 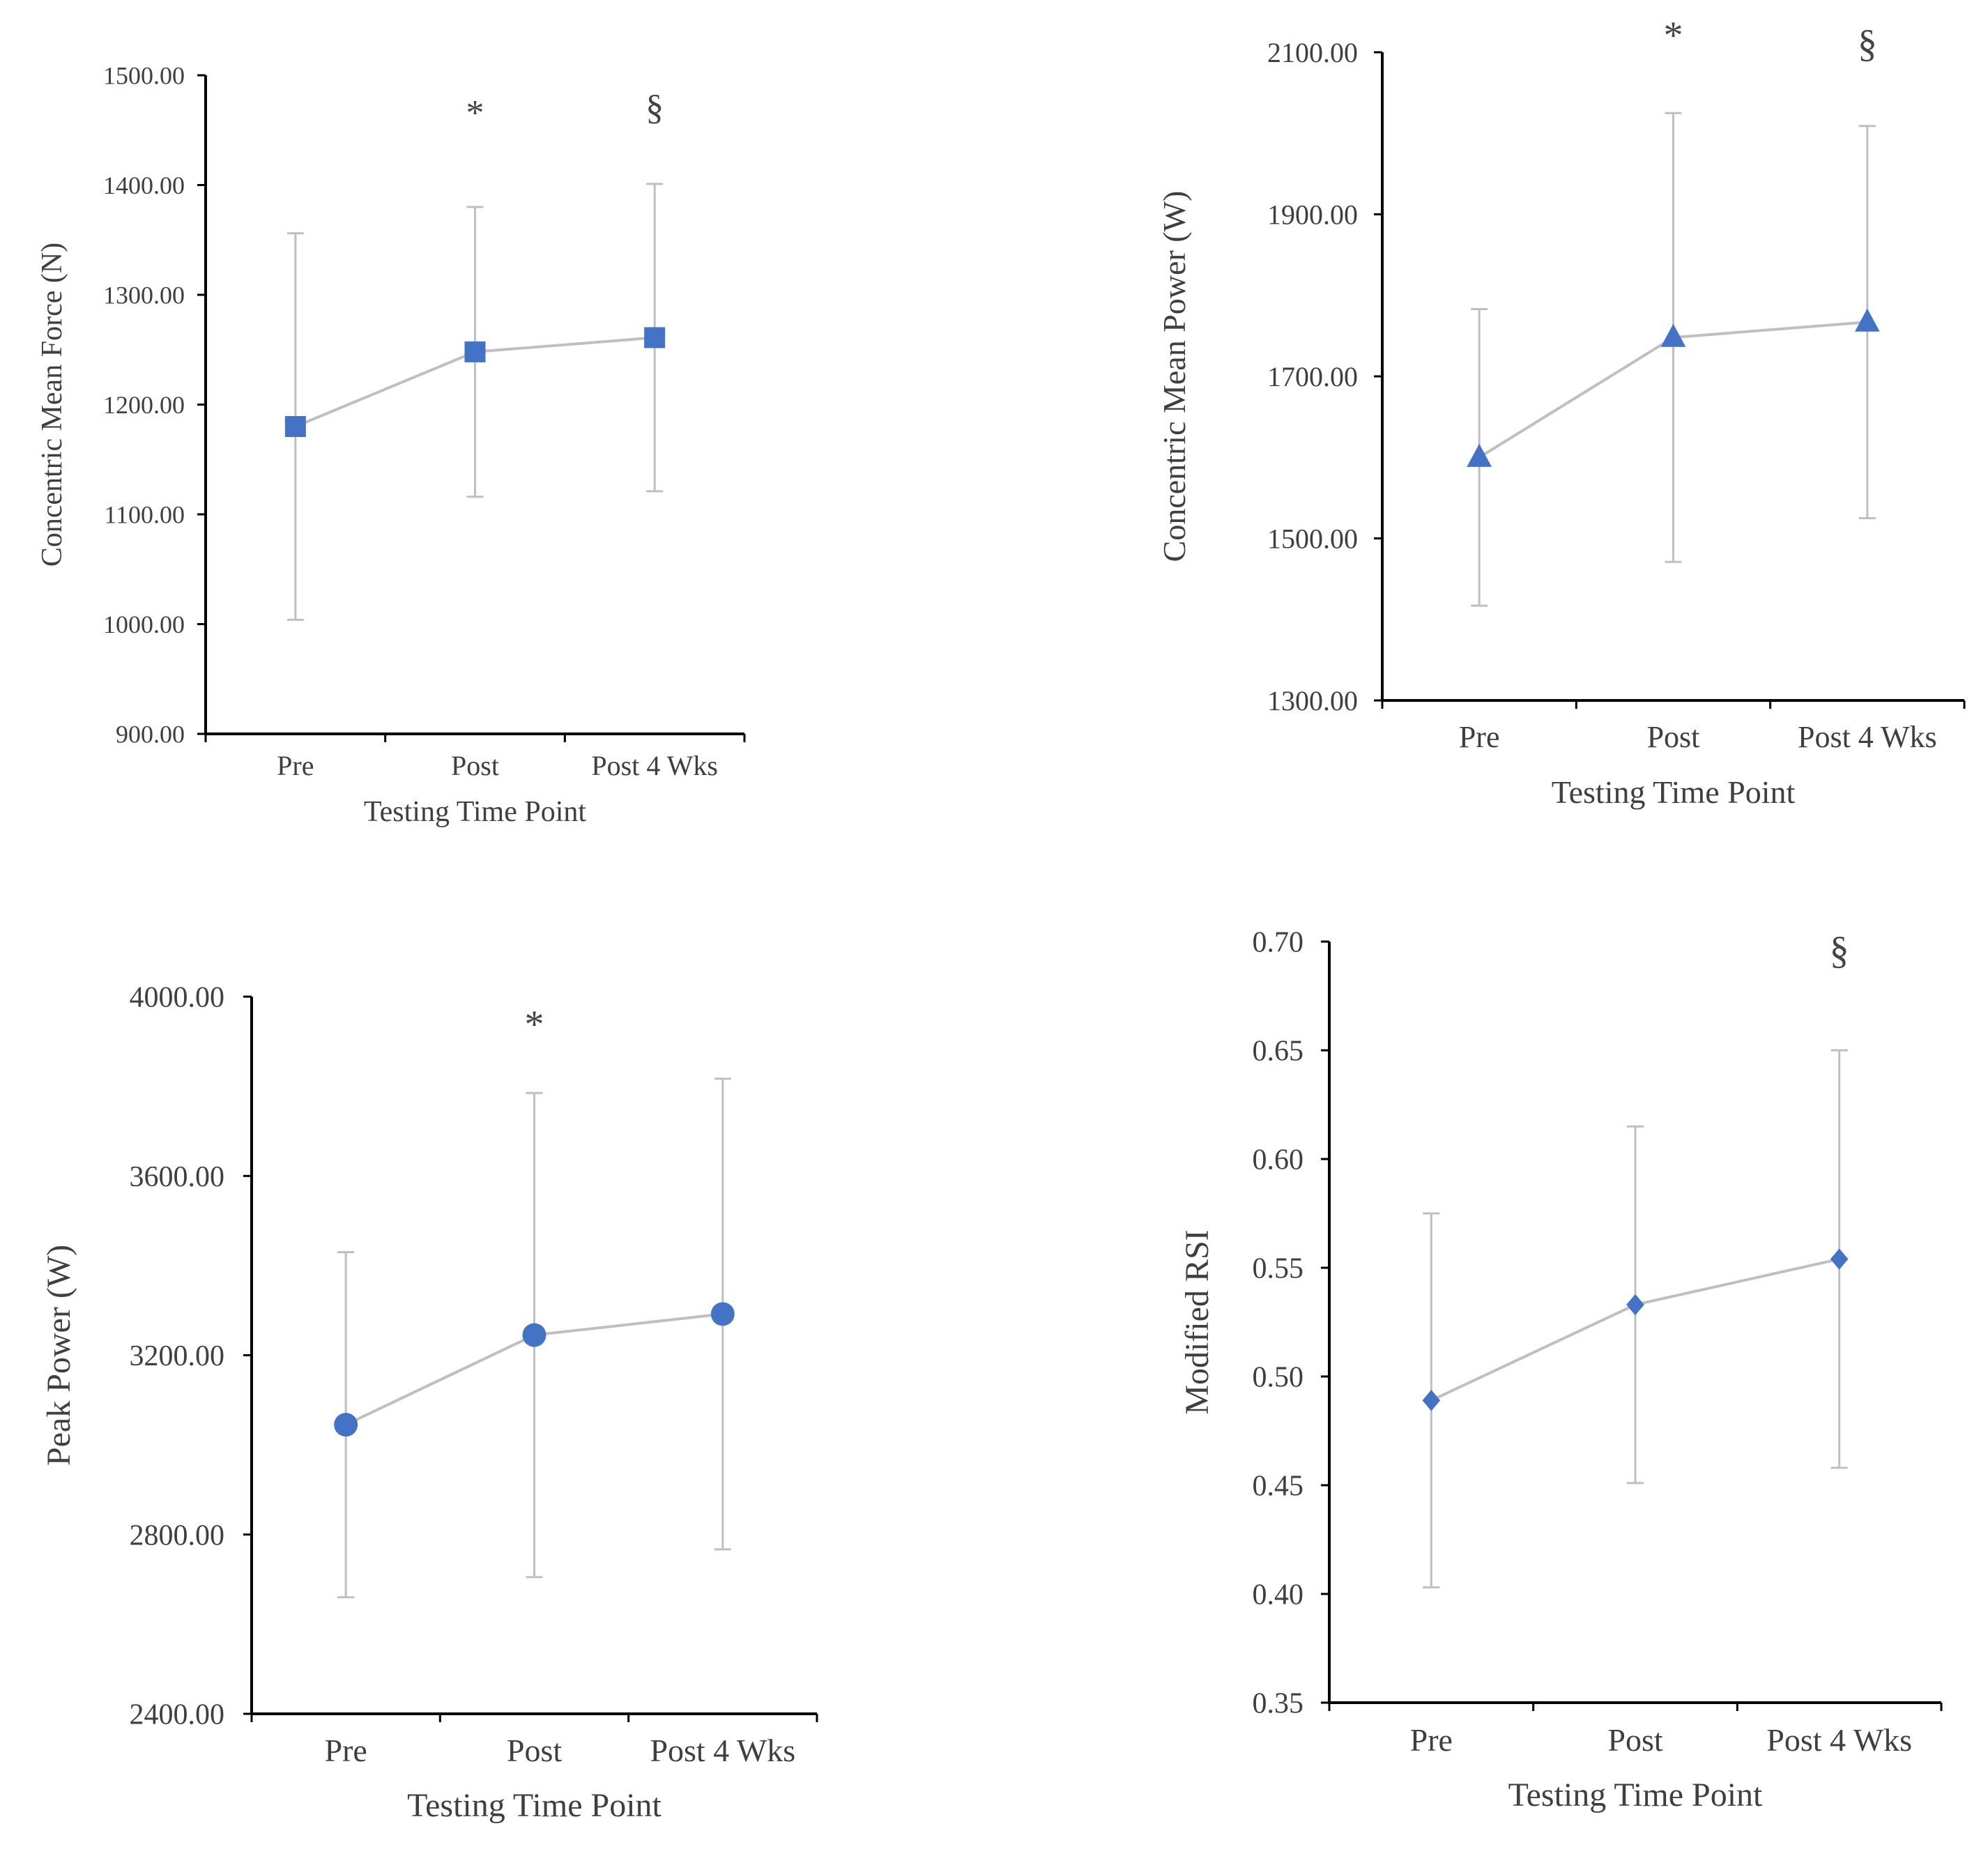 What do you see at coordinates (177, 1715) in the screenshot?
I see `y-tick-label: 2400.00` at bounding box center [177, 1715].